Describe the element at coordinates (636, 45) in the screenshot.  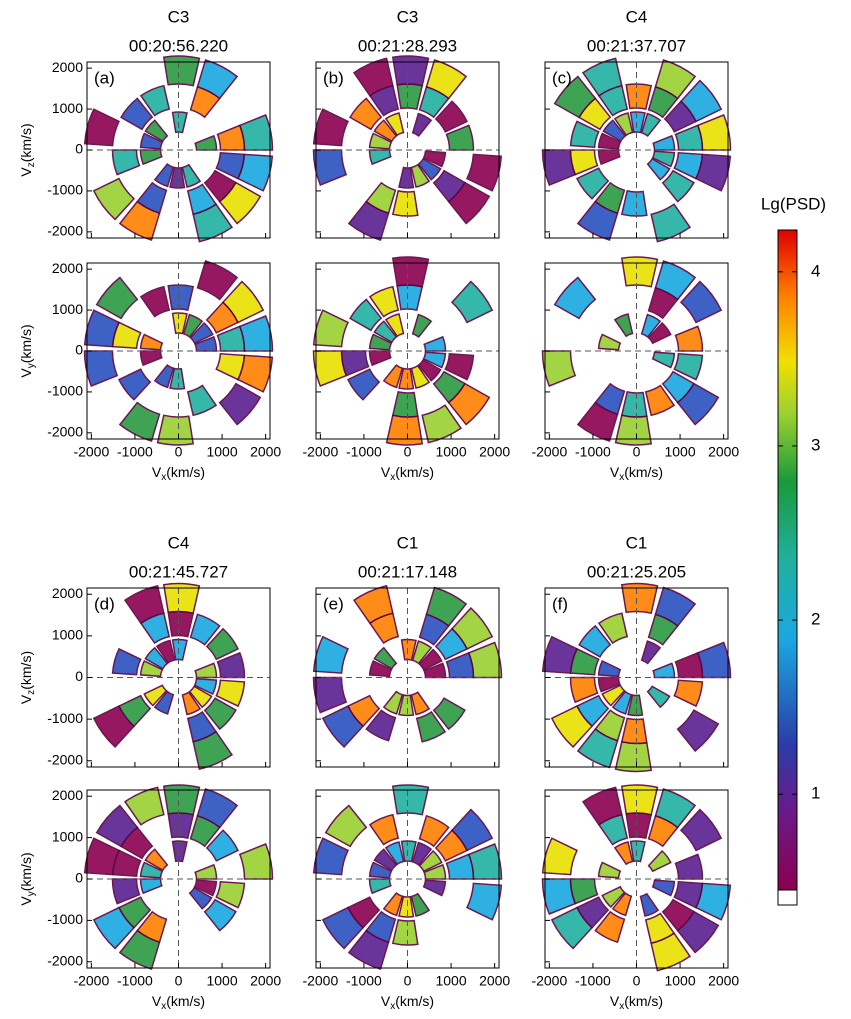
I see `panel-subtitle: 00:21:37.707` at that location.